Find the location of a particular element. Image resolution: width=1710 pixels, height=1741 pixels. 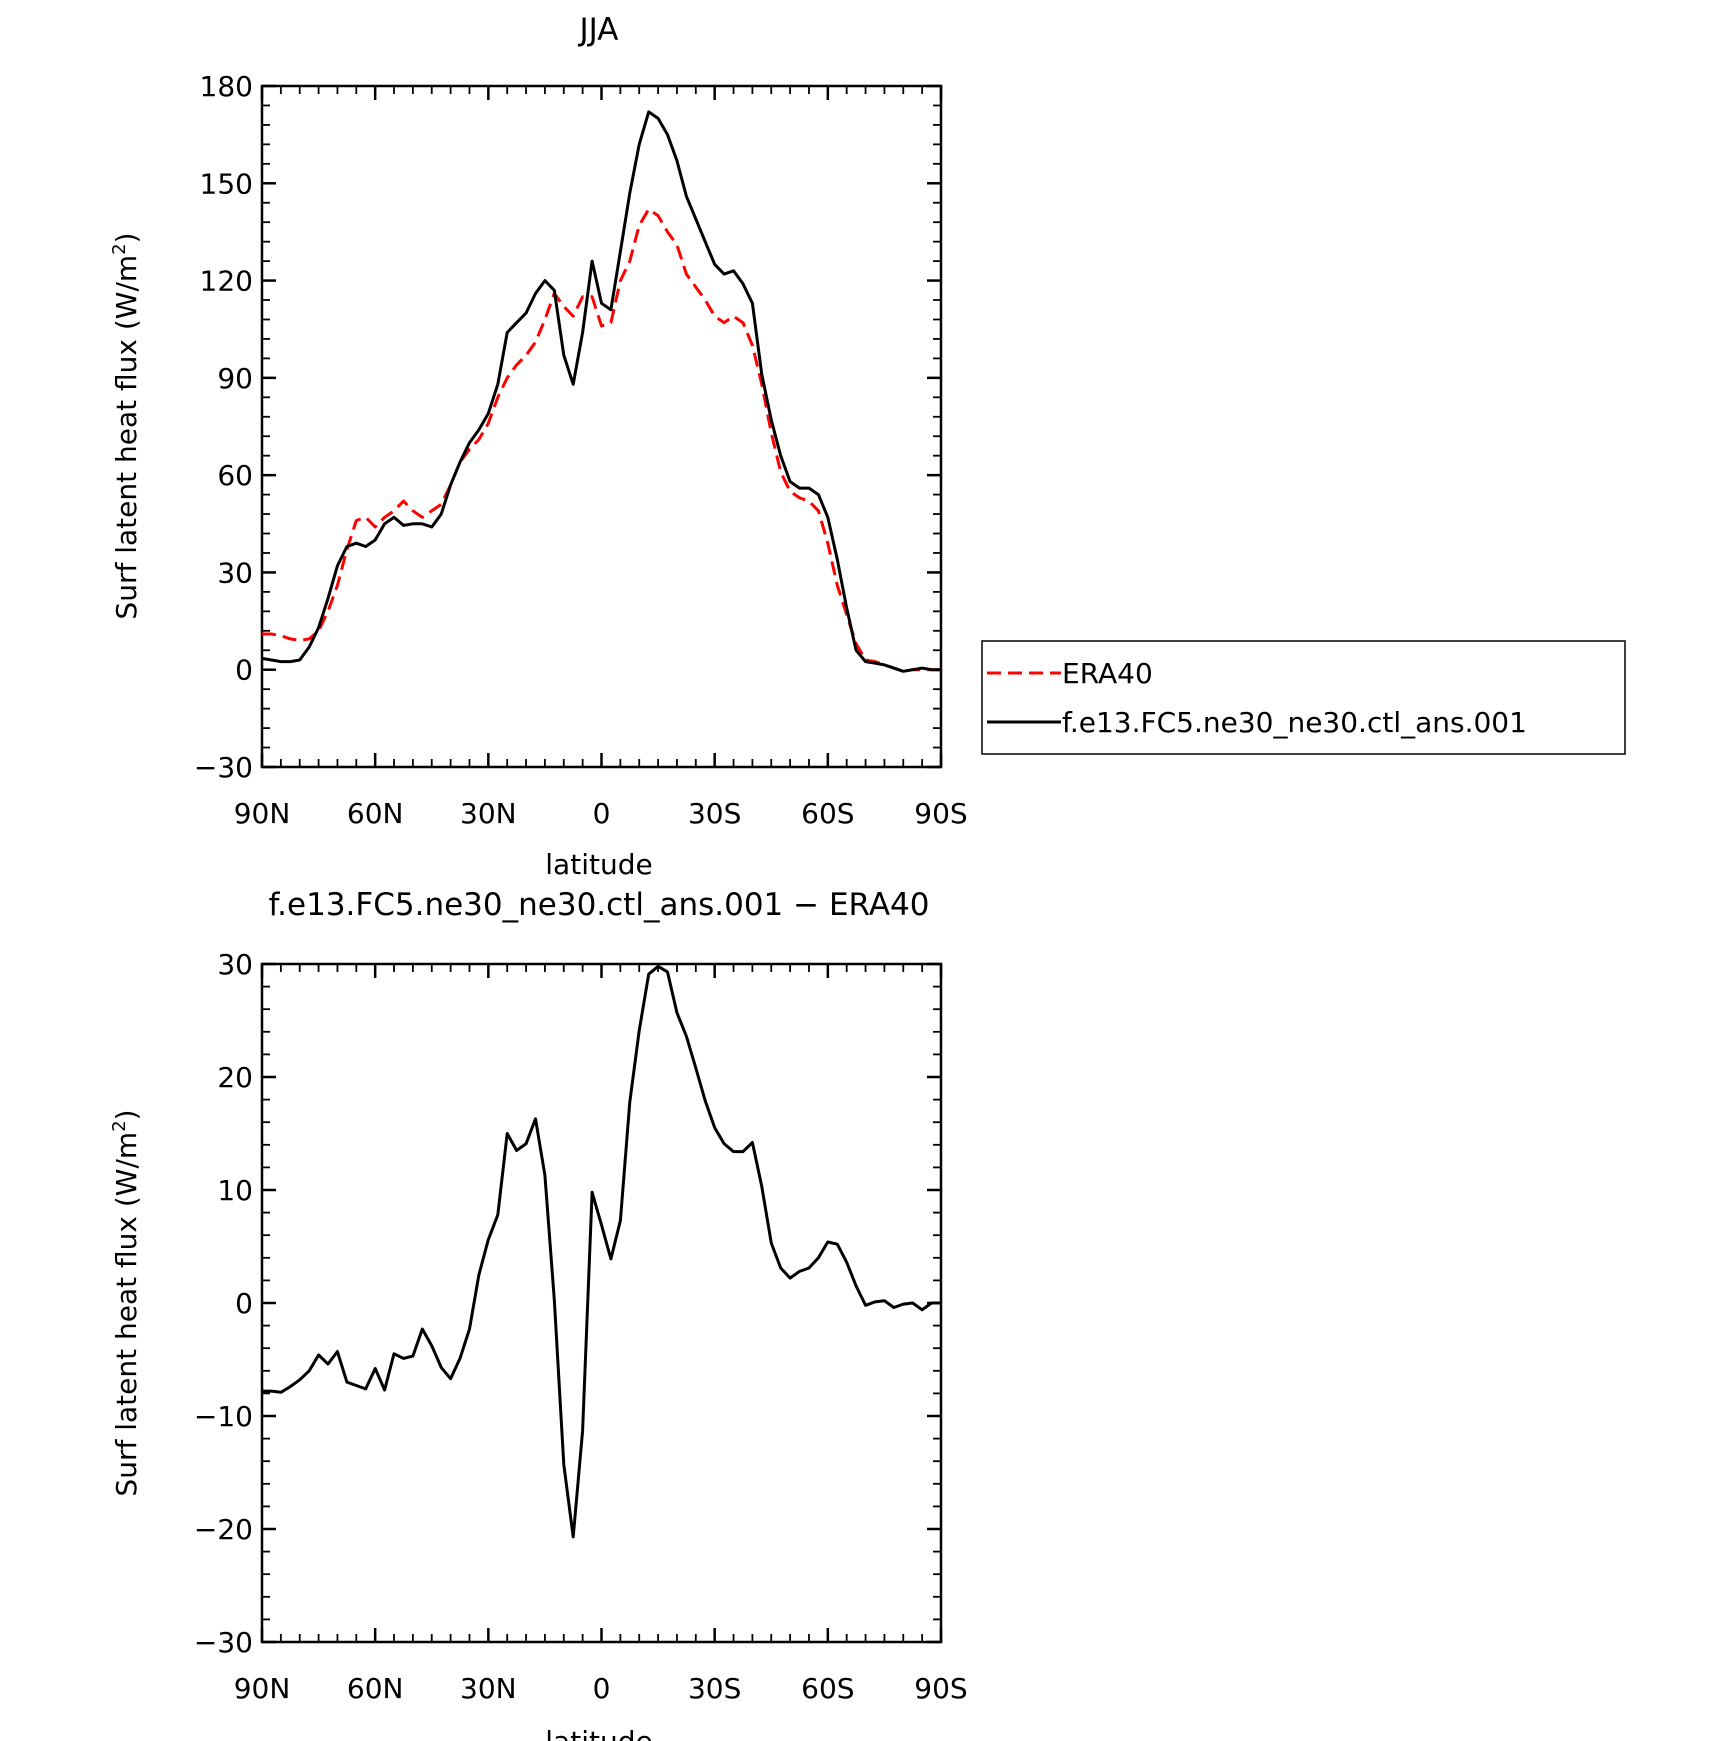

y-tick-label: −10 is located at coordinates (223, 1416).